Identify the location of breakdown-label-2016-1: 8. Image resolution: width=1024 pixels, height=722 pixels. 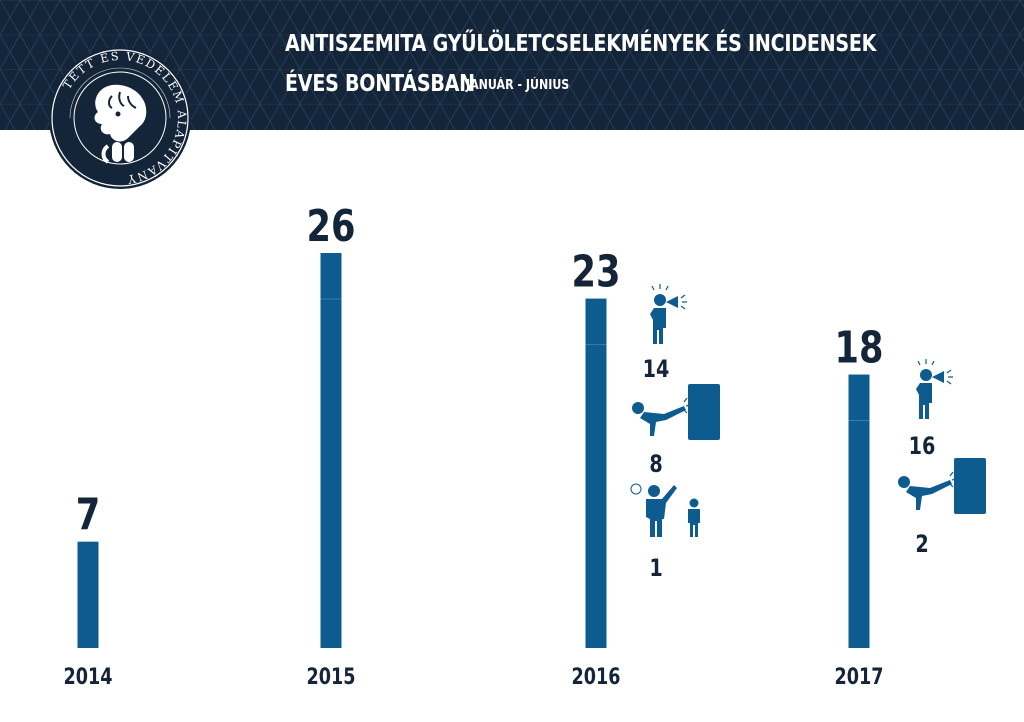
(655, 465).